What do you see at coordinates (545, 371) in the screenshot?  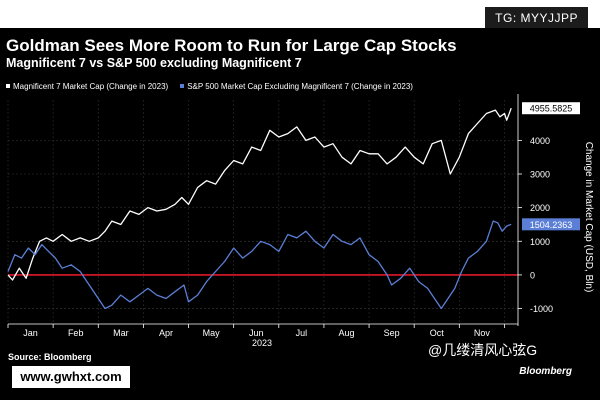 I see `bloomberg-logo: Bloomberg` at bounding box center [545, 371].